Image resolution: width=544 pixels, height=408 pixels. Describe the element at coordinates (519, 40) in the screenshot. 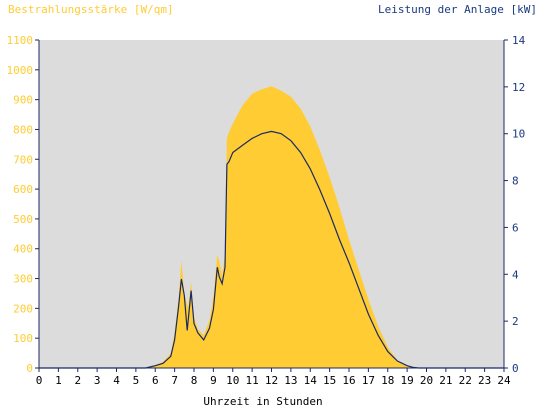

I see `right-tick-label: 14` at that location.